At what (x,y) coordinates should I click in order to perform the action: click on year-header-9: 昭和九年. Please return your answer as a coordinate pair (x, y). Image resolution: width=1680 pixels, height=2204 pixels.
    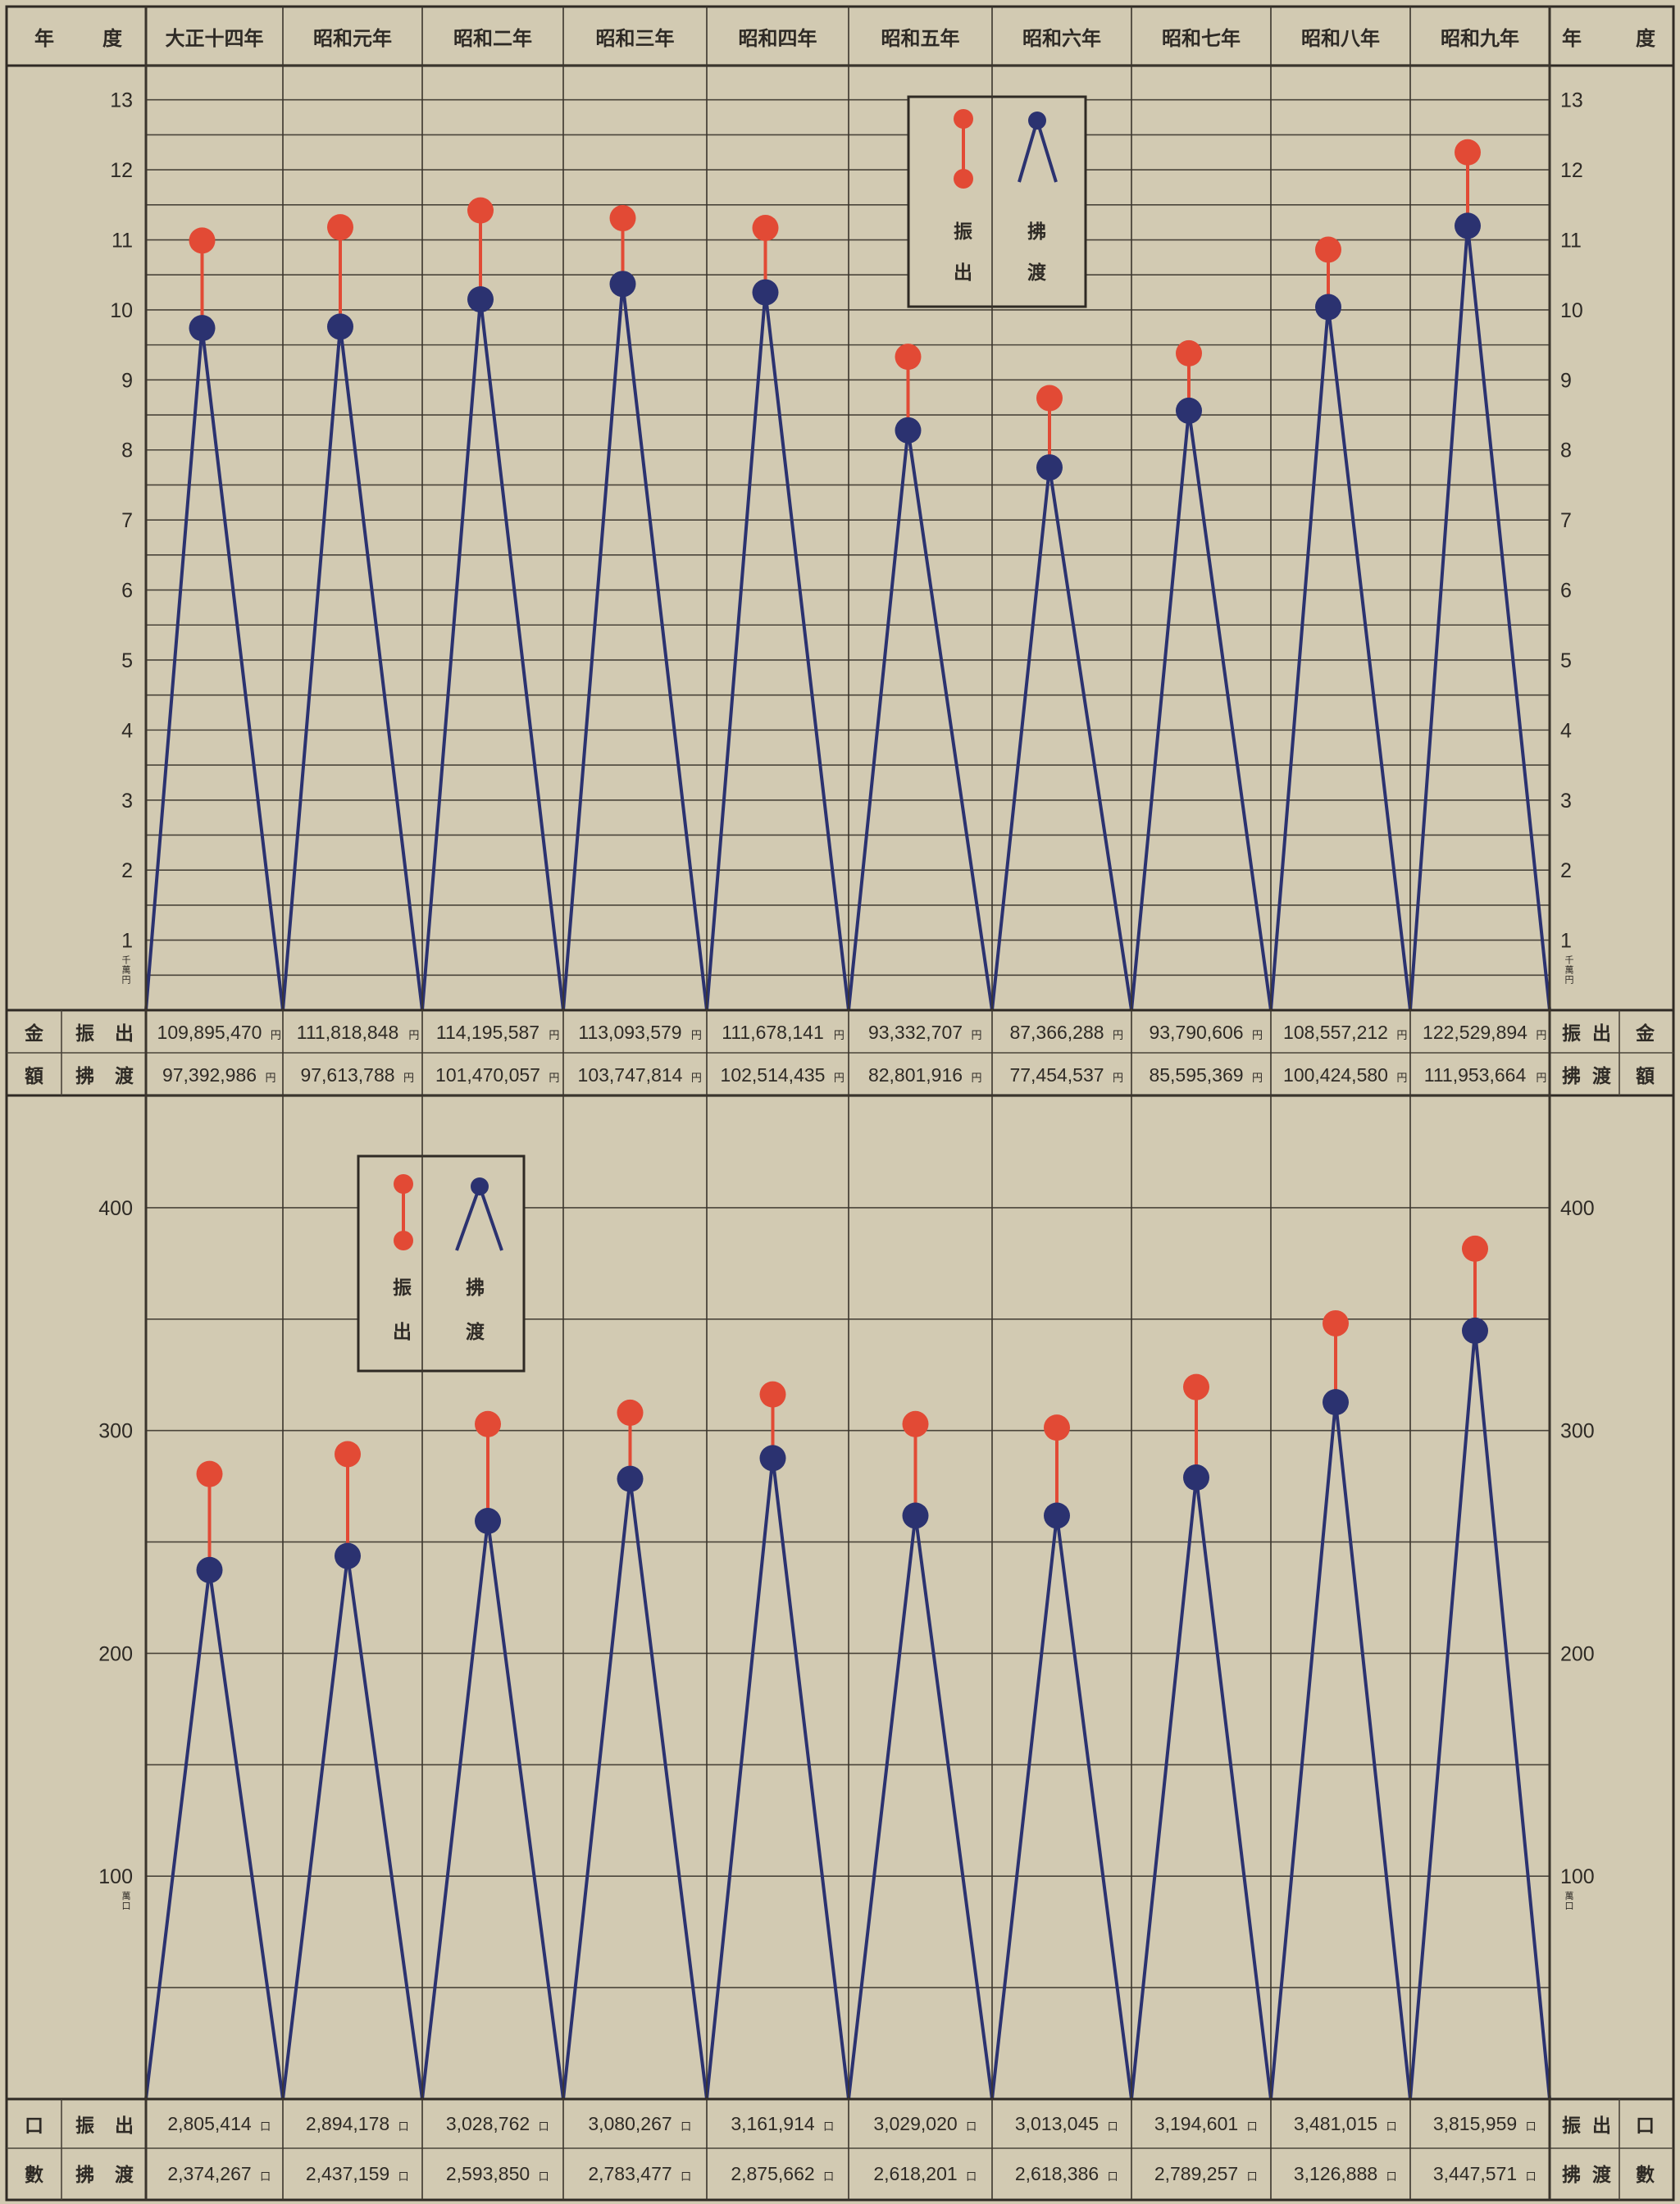
    Looking at the image, I should click on (1480, 38).